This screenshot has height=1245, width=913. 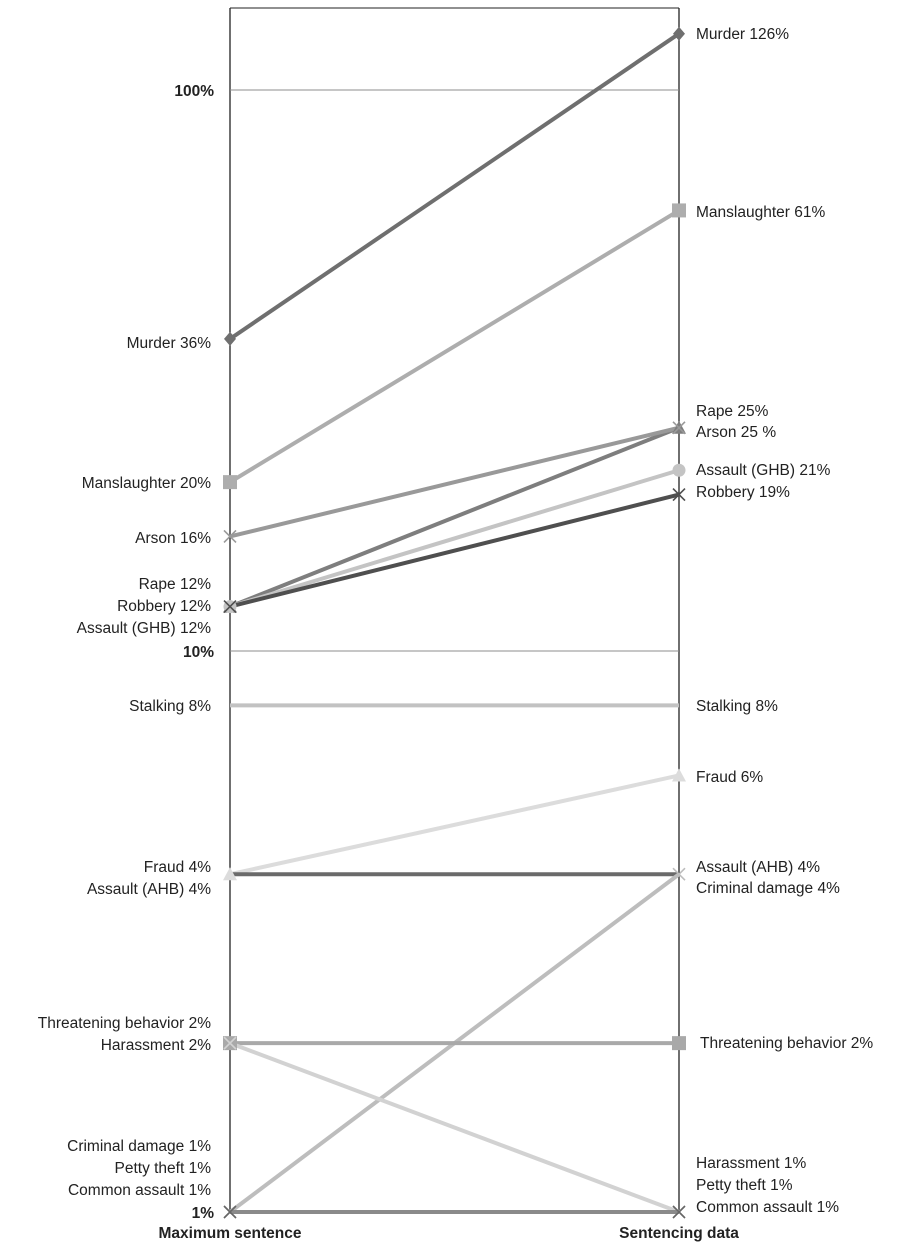 What do you see at coordinates (230, 536) in the screenshot?
I see `marker-arson-maximum-sentence` at bounding box center [230, 536].